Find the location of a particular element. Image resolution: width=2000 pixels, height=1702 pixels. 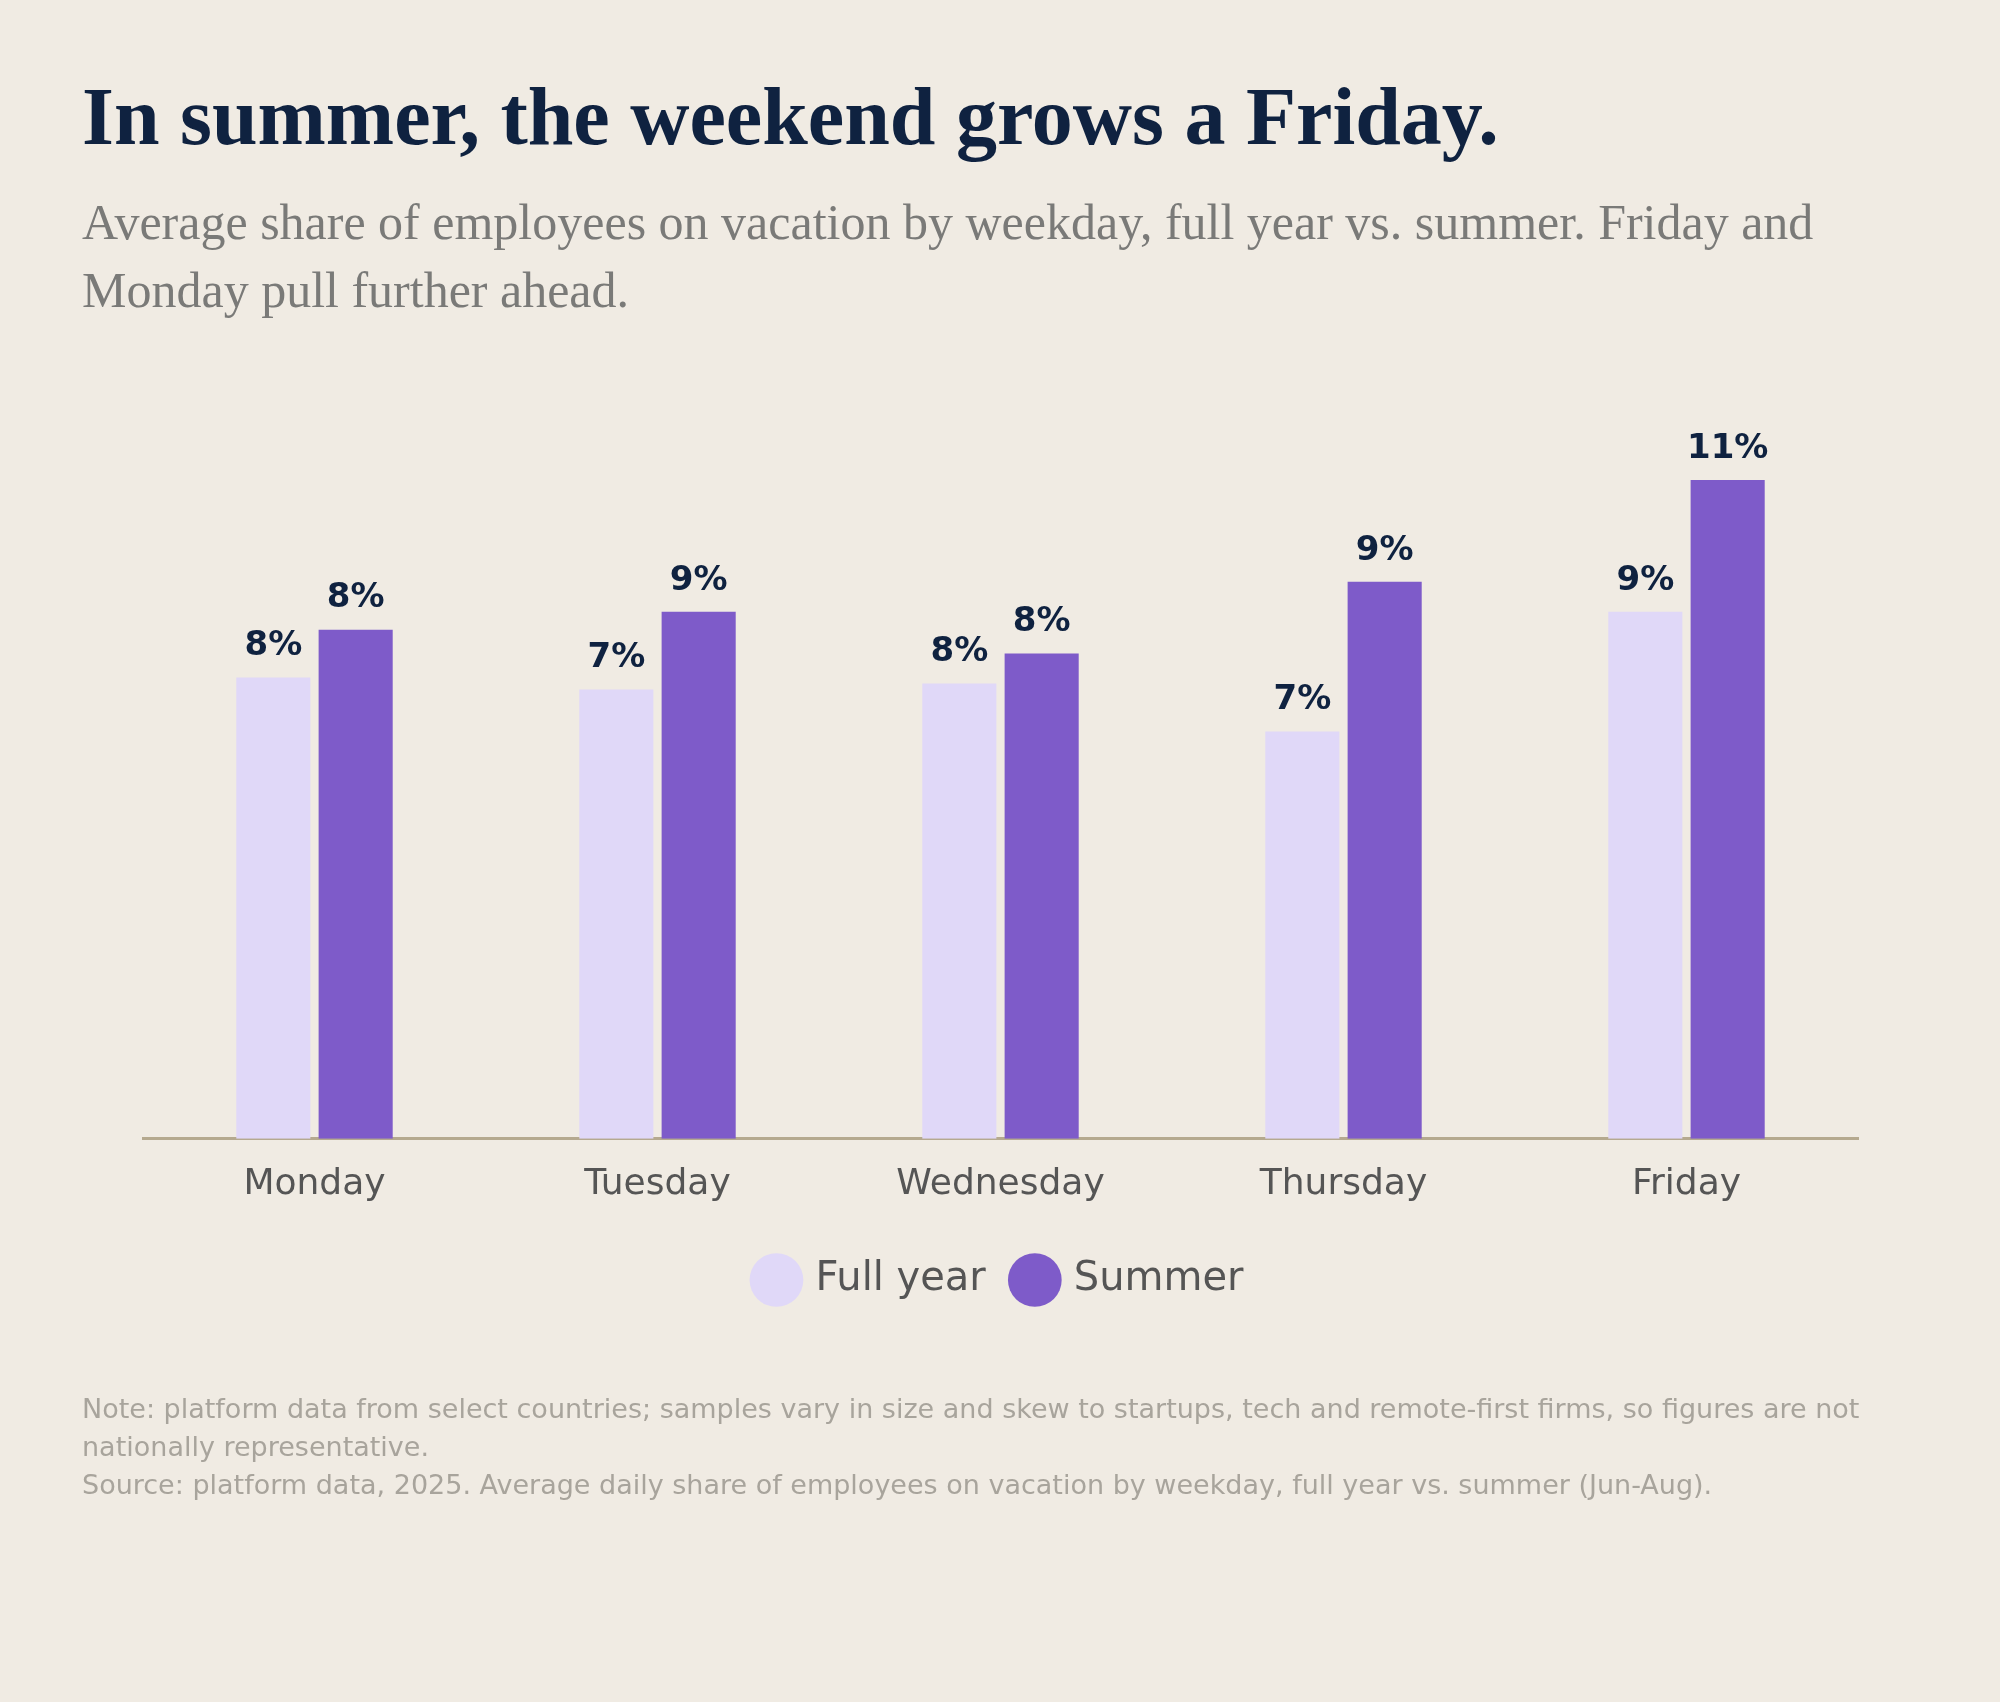

x-tick-label: Wednesday is located at coordinates (1000, 1181).